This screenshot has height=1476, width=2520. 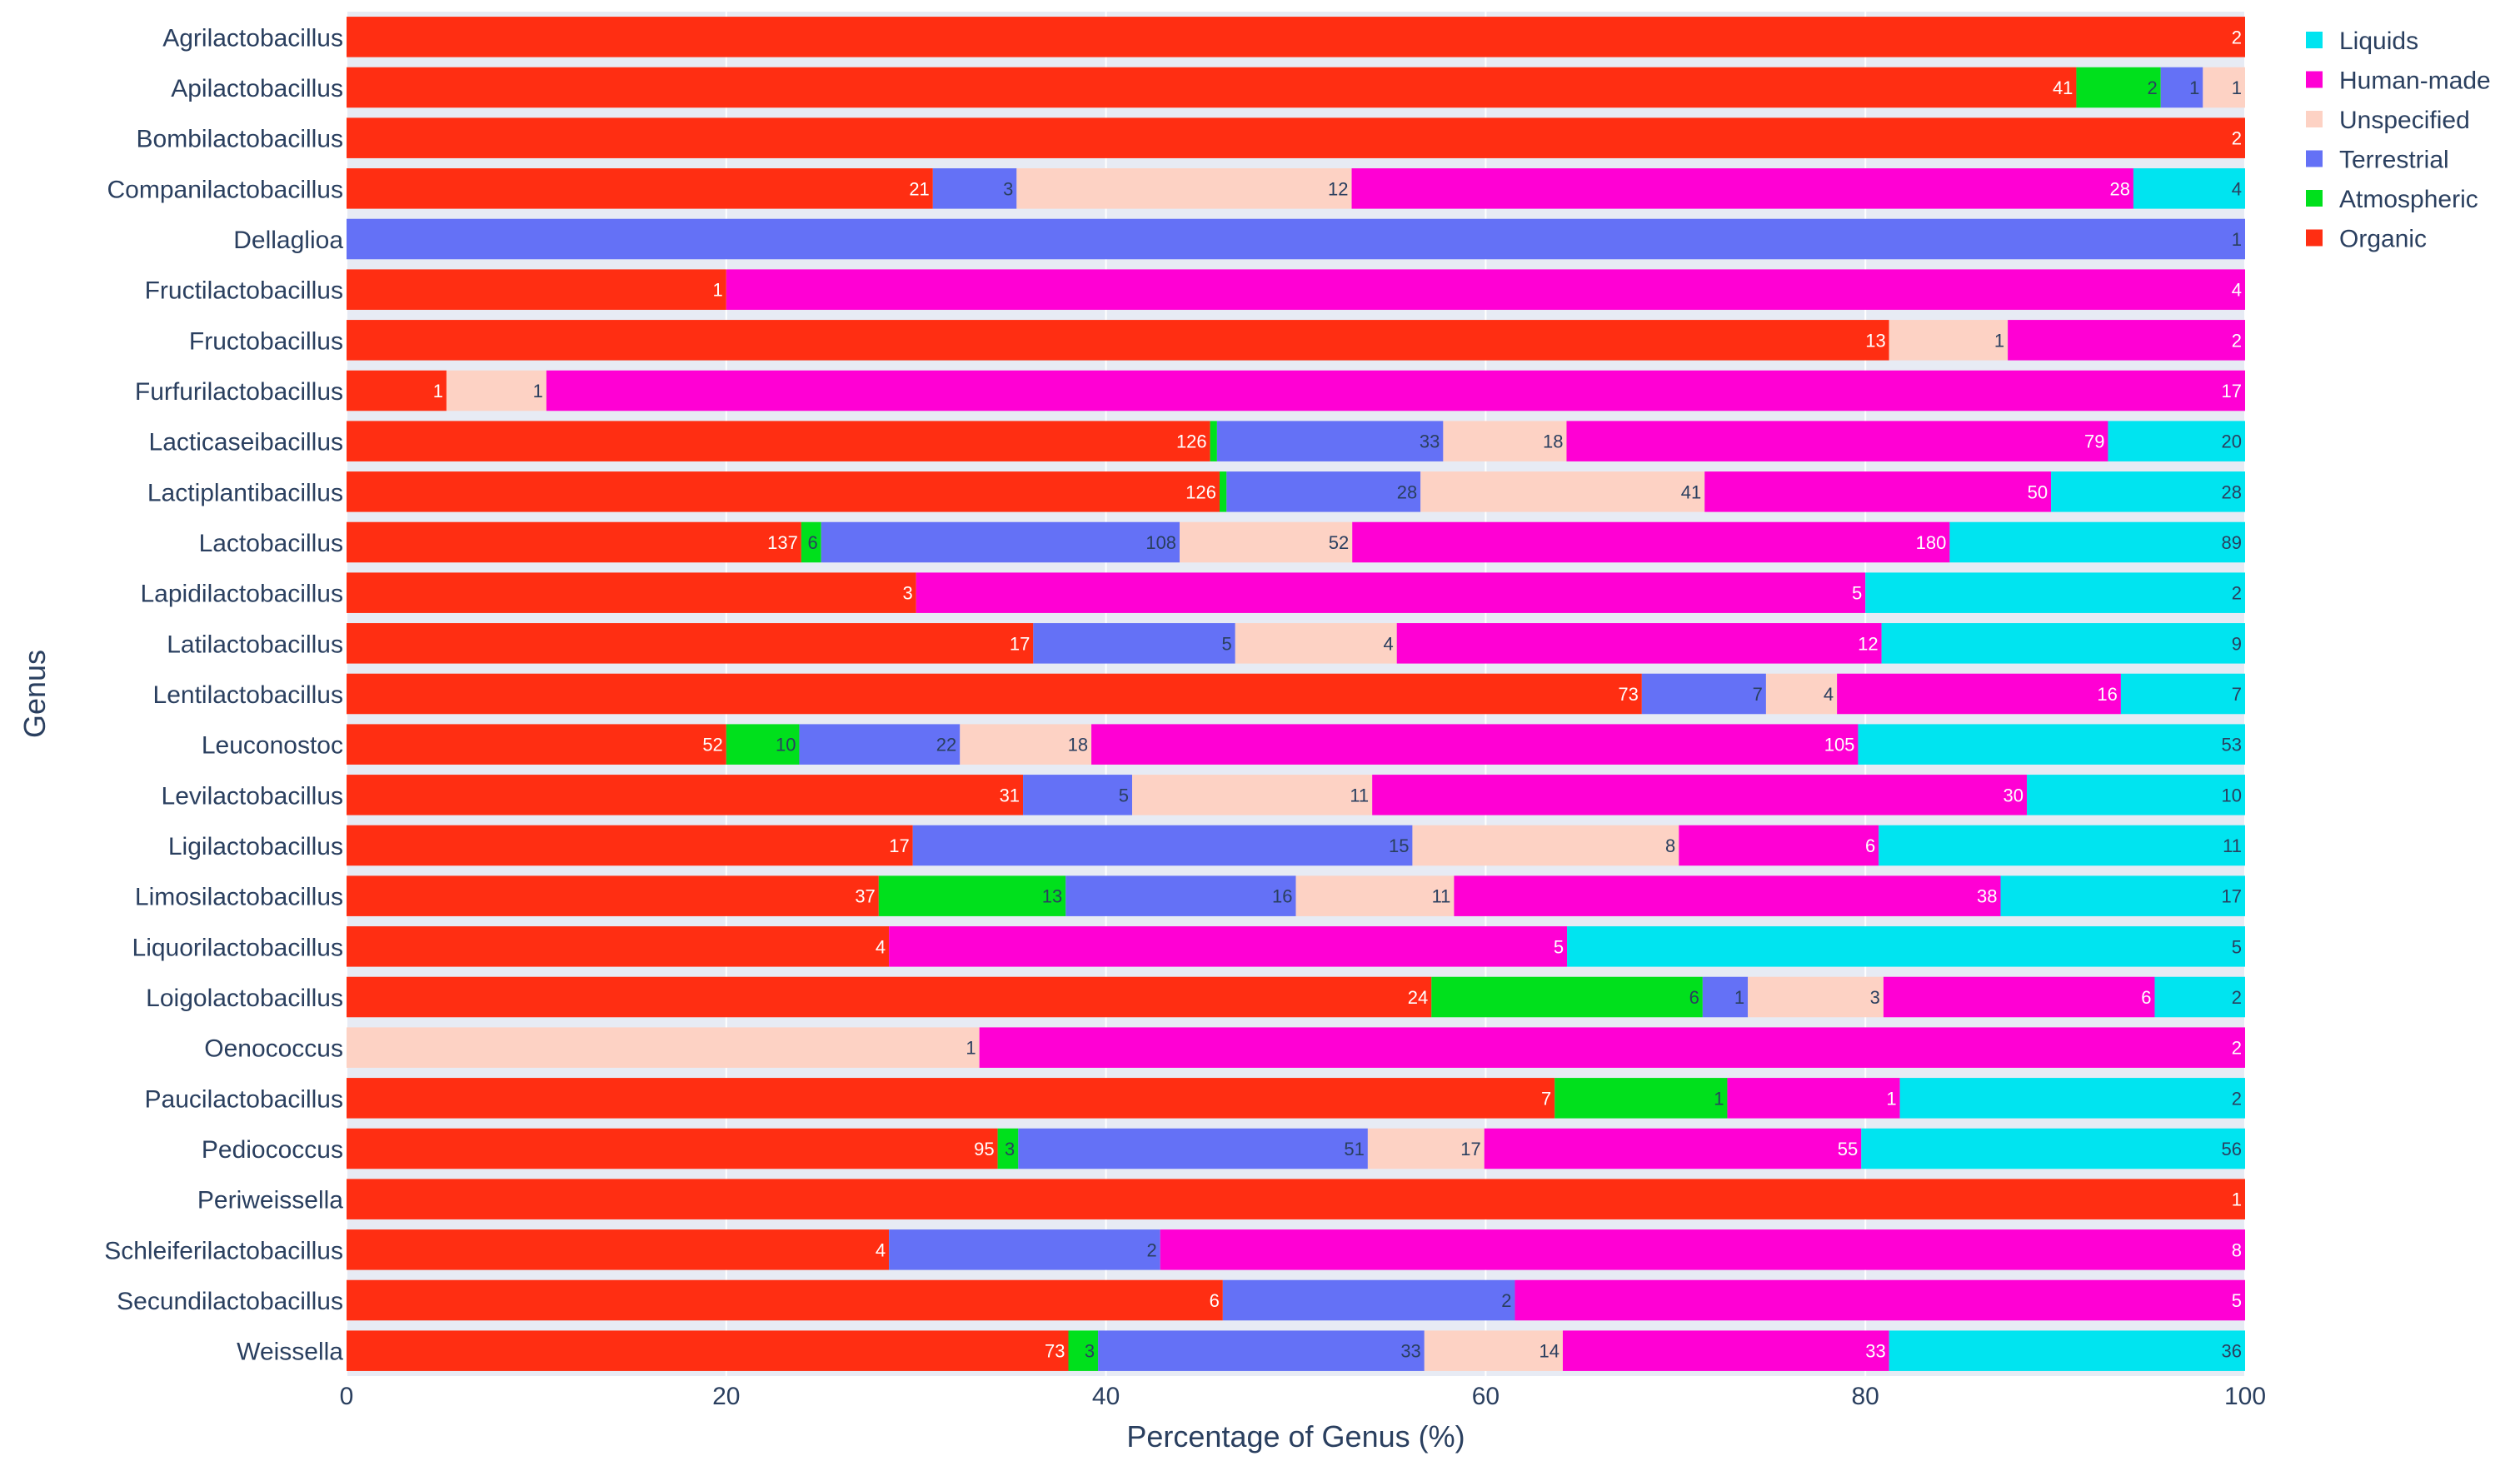 What do you see at coordinates (2314, 119) in the screenshot?
I see `legend-swatch-unspecified` at bounding box center [2314, 119].